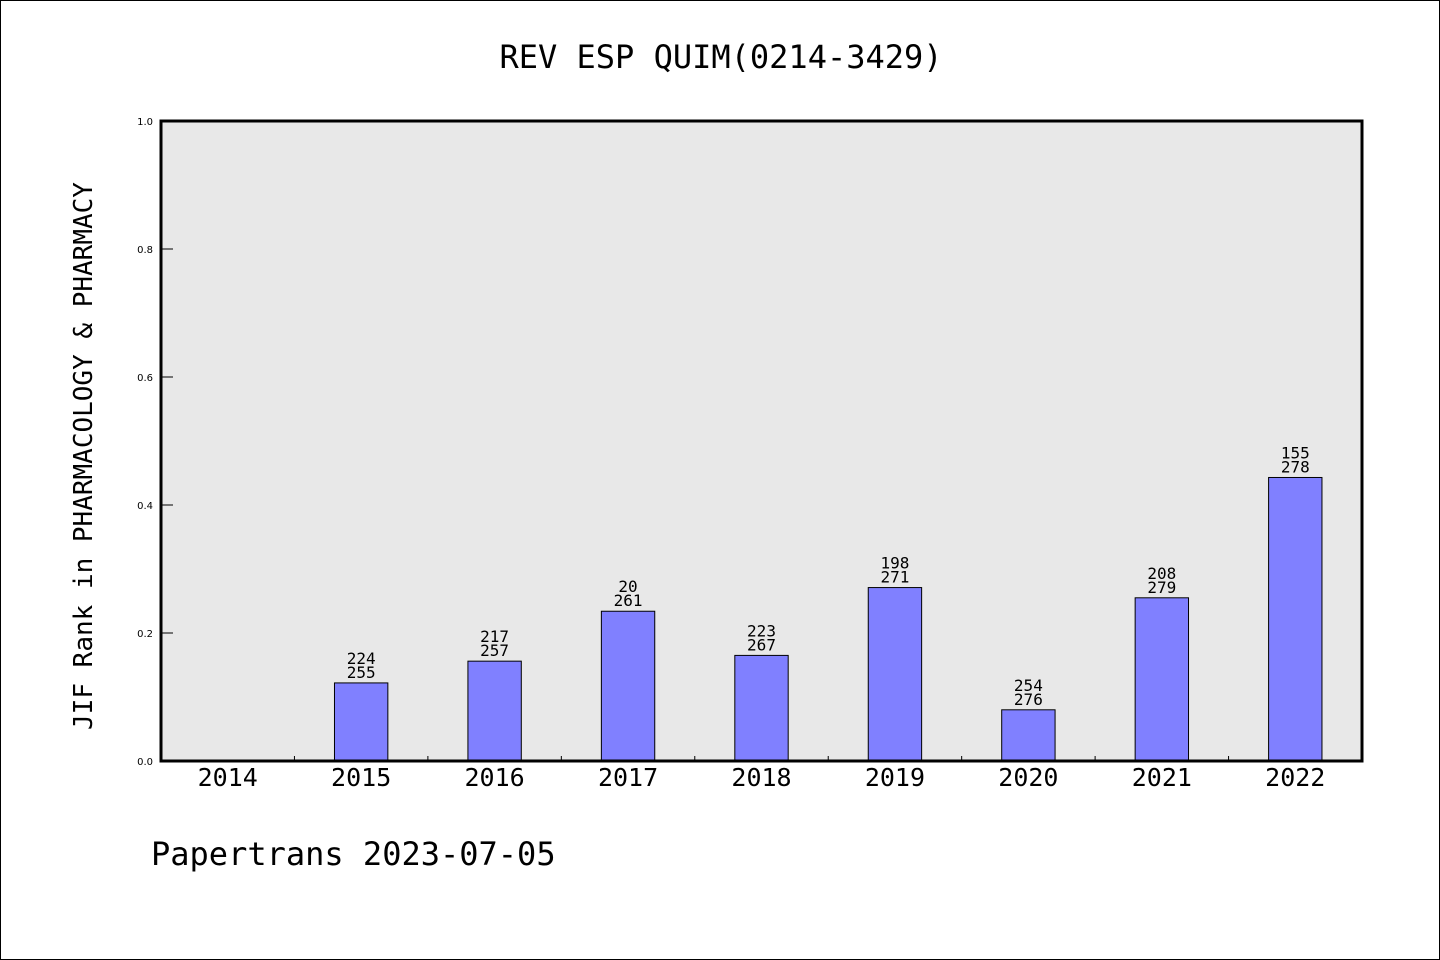 Image resolution: width=1440 pixels, height=960 pixels. I want to click on bar-rank-label: 217, so click(494, 636).